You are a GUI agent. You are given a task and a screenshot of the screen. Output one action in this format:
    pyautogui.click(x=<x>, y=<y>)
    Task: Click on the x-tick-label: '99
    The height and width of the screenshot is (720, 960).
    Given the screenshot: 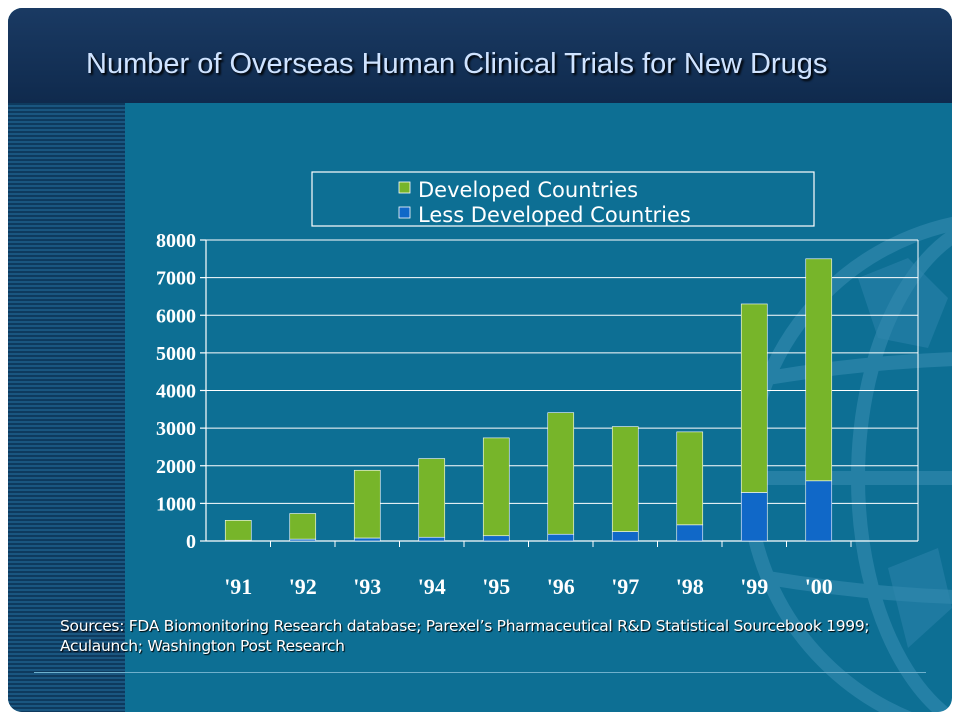 What is the action you would take?
    pyautogui.click(x=754, y=586)
    